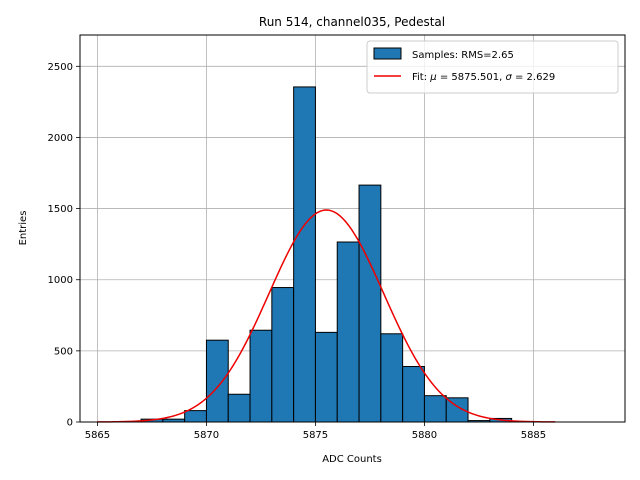 The width and height of the screenshot is (640, 480). Describe the element at coordinates (387, 53) in the screenshot. I see `legend-swatch-samples` at that location.